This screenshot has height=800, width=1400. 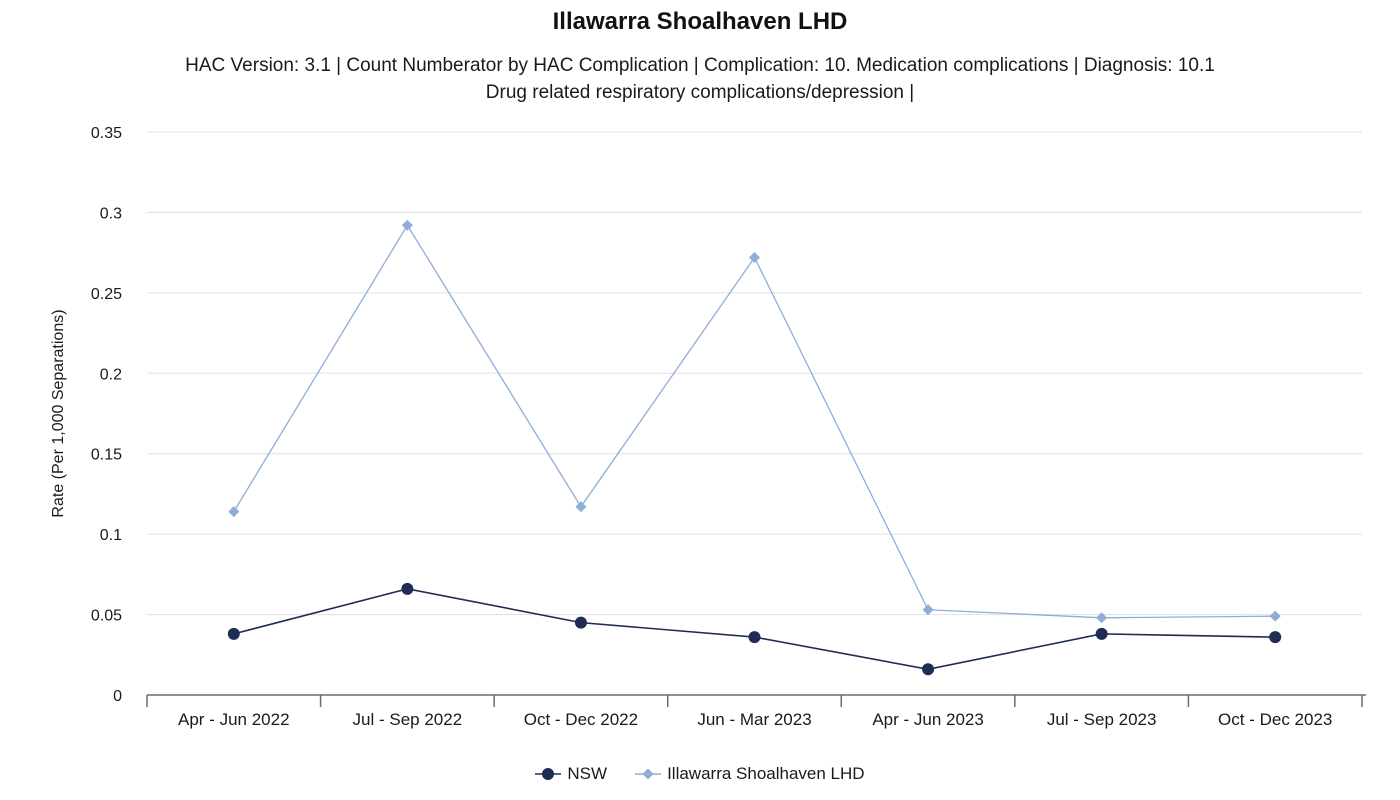 I want to click on y-tick-label: 0.15, so click(x=106, y=455).